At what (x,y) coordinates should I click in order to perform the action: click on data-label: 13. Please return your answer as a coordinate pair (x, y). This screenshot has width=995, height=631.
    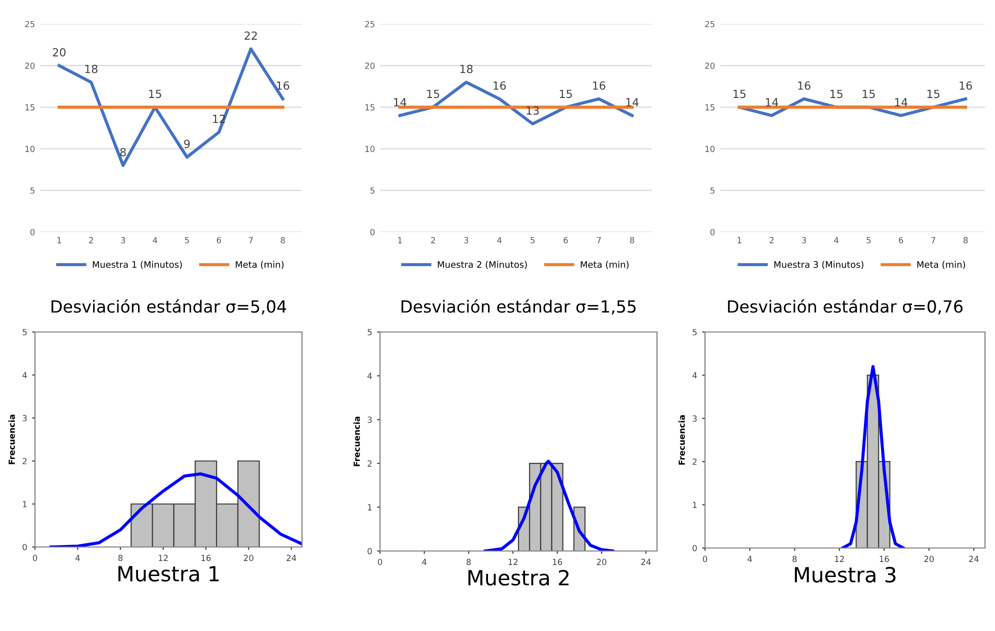
    Looking at the image, I should click on (532, 110).